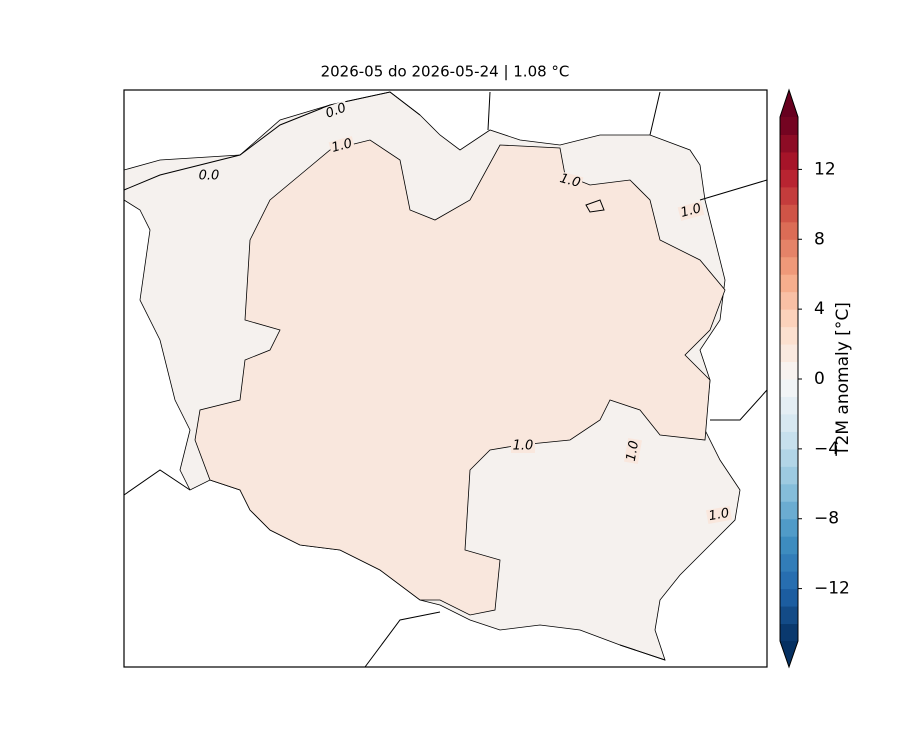 The height and width of the screenshot is (750, 900). What do you see at coordinates (272, 141) in the screenshot?
I see `coastline` at bounding box center [272, 141].